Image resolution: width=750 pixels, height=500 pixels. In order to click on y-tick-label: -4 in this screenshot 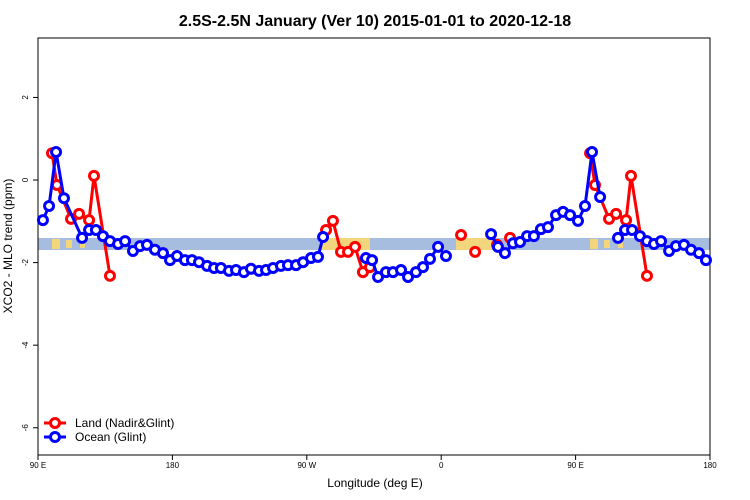, I will do `click(25, 345)`.